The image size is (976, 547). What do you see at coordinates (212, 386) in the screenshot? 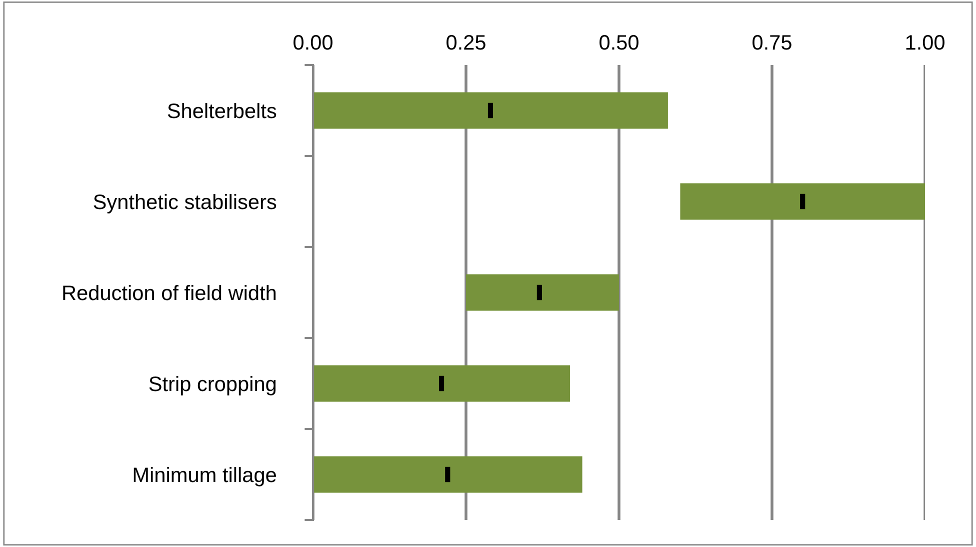
I see `y-tick-label: Strip cropping` at bounding box center [212, 386].